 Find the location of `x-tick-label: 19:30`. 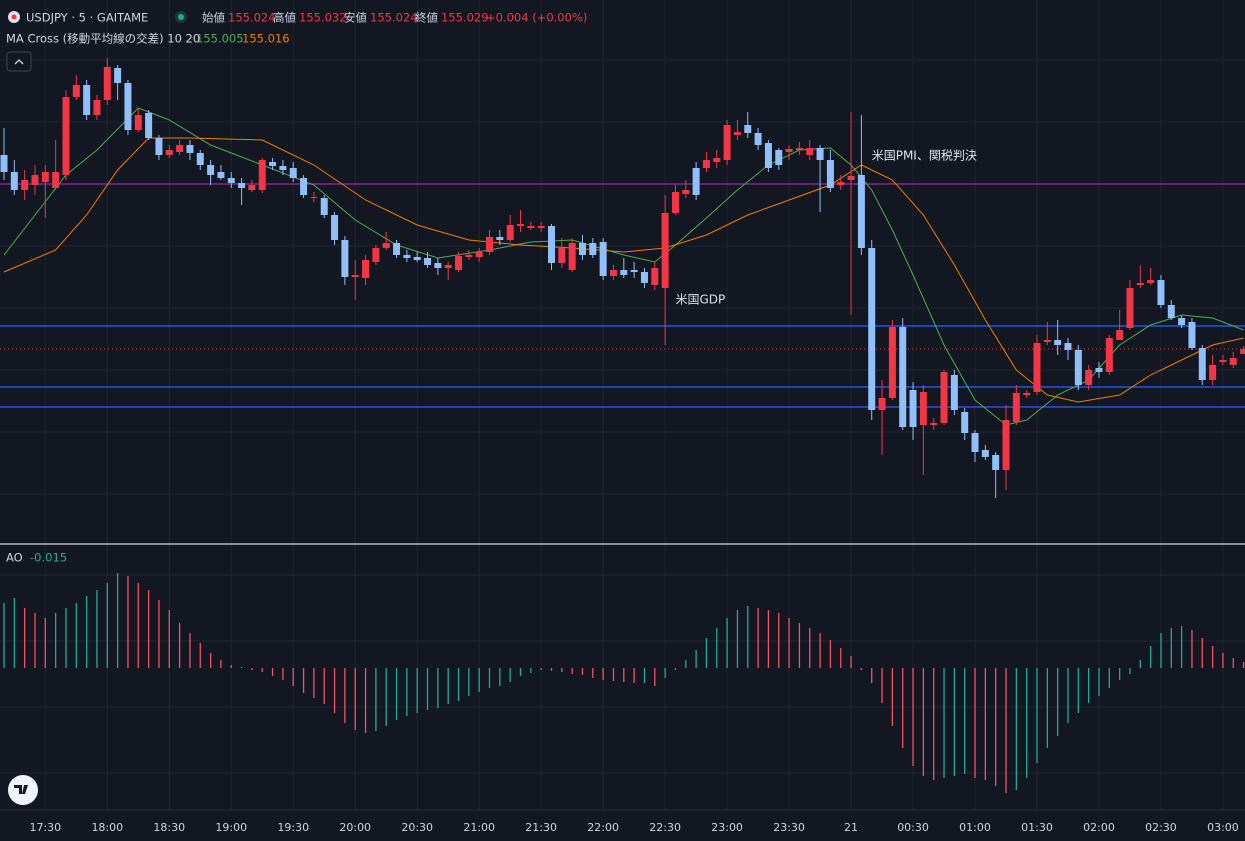

x-tick-label: 19:30 is located at coordinates (293, 827).